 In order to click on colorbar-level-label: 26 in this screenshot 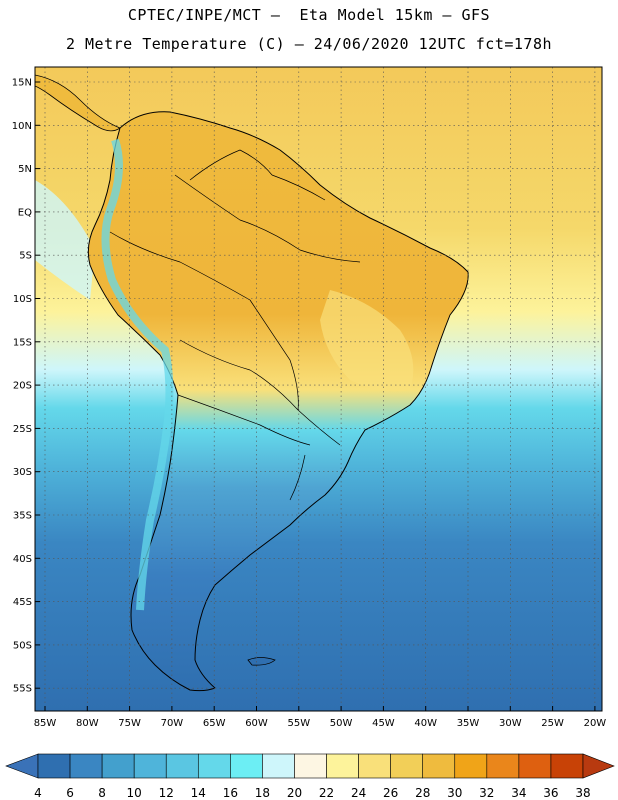, I will do `click(390, 793)`.